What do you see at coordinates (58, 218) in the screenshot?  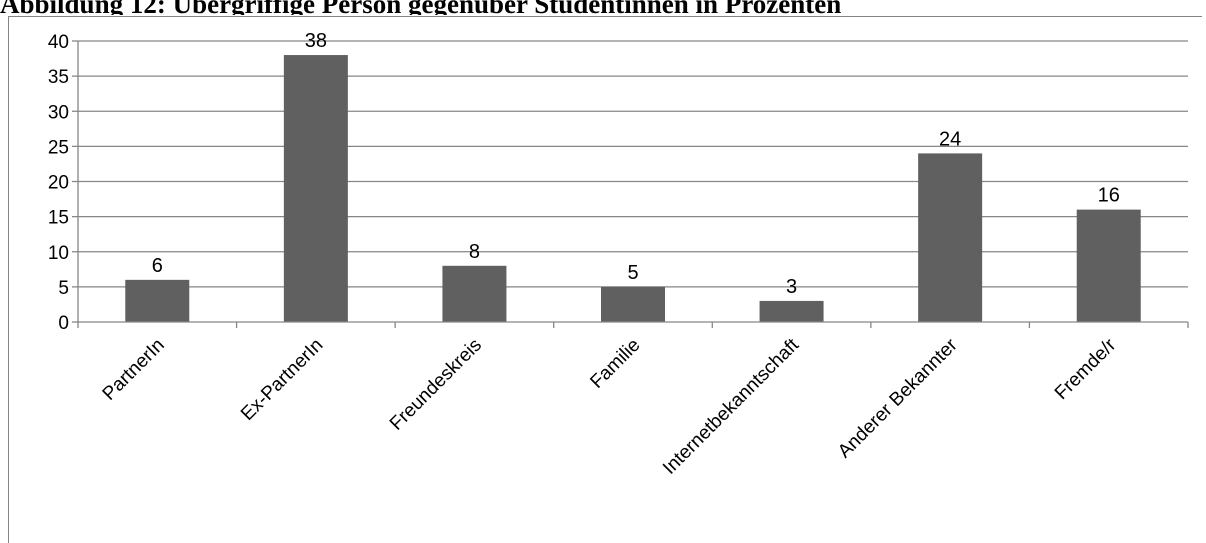 I see `y-tick-label: 15` at bounding box center [58, 218].